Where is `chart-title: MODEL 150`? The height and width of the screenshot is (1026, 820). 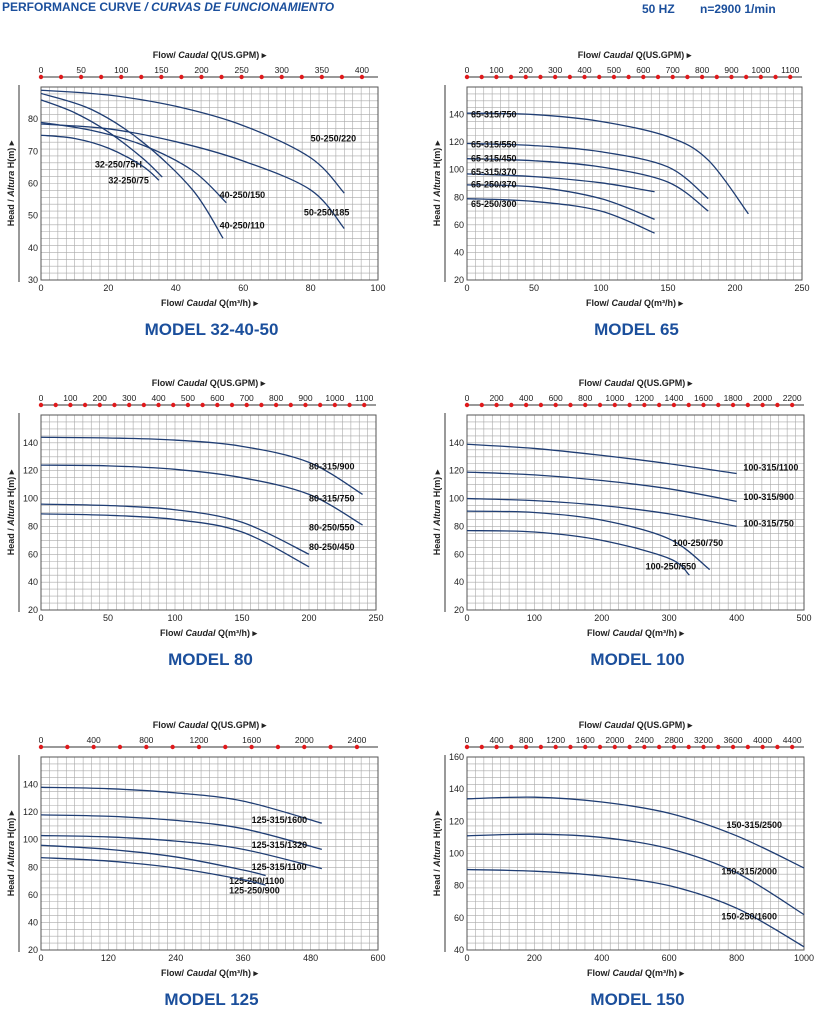
chart-title: MODEL 150 is located at coordinates (637, 999).